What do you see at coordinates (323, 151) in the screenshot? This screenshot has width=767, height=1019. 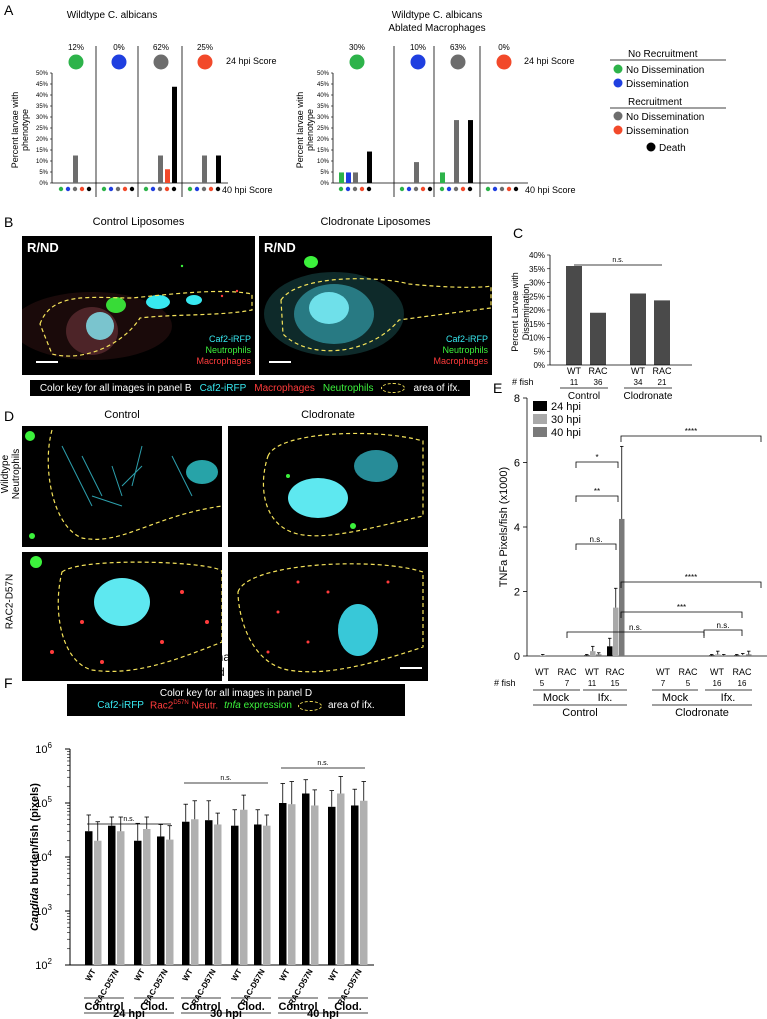 I see `y-tick-label: 15%` at bounding box center [323, 151].